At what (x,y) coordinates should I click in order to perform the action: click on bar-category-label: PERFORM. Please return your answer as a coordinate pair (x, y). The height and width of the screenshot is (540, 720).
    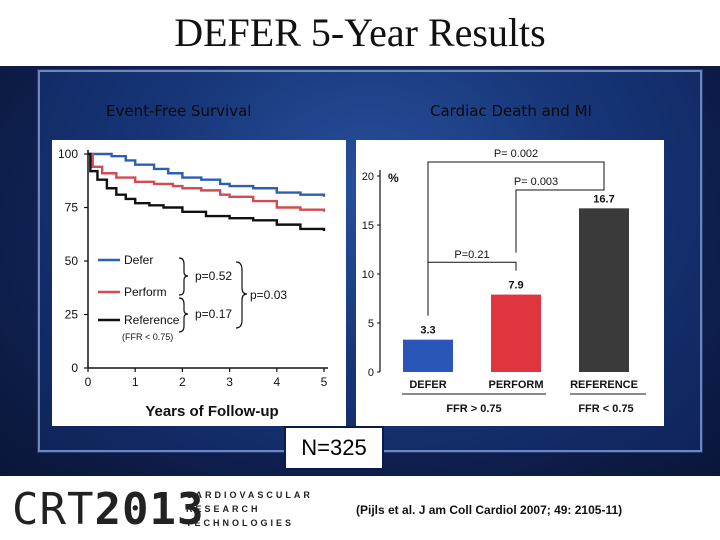
    Looking at the image, I should click on (516, 385).